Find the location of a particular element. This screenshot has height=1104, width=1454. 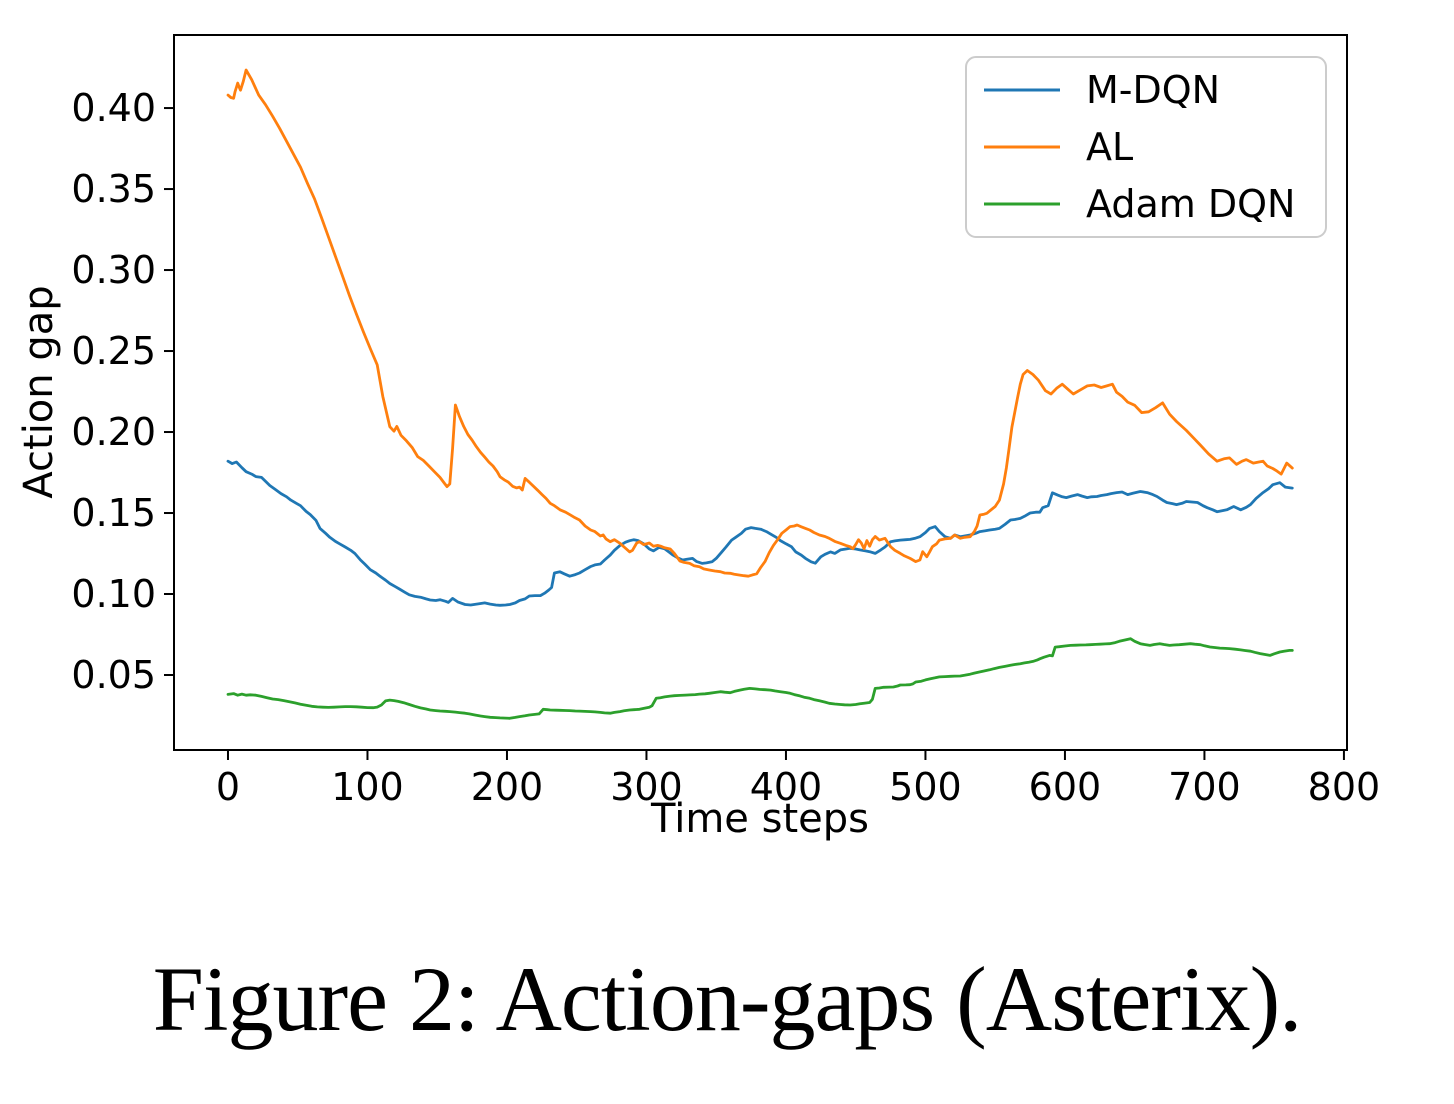

legend-entry-adam-dqn: Adam DQN is located at coordinates (1139, 204).